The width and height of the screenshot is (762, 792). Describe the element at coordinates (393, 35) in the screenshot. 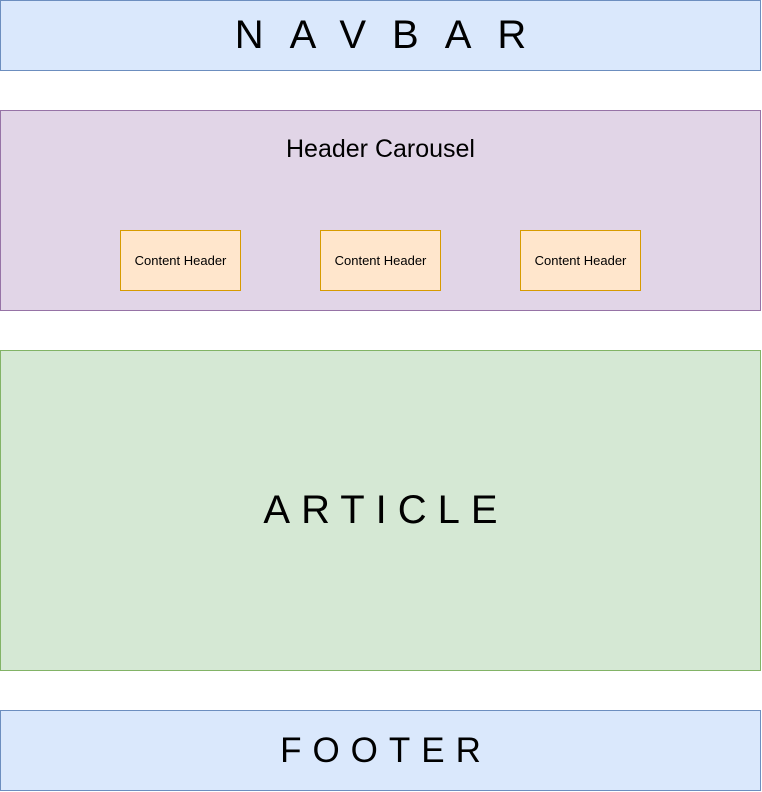

I see `navbar-label: NAVBAR` at that location.